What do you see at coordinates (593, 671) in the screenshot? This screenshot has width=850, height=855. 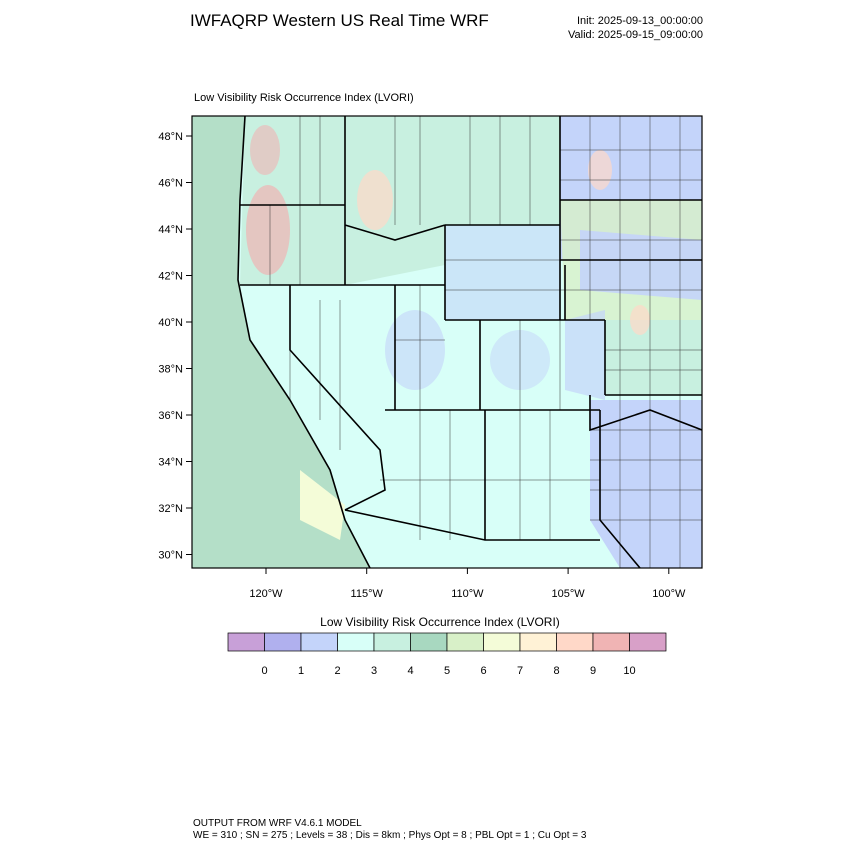 I see `colorbar-label: 9` at bounding box center [593, 671].